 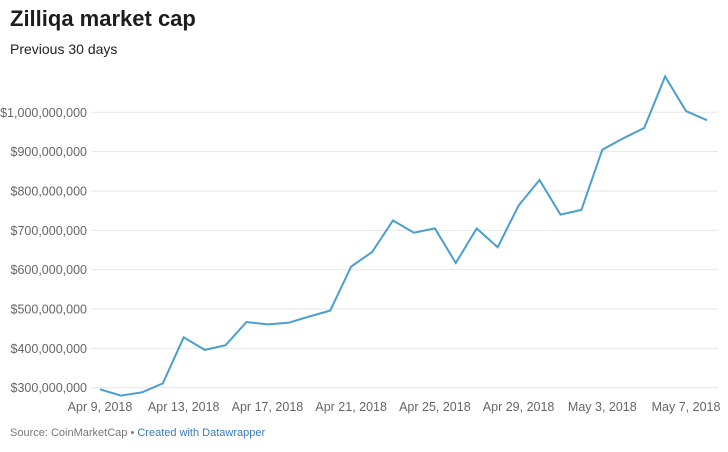 What do you see at coordinates (49, 388) in the screenshot?
I see `y-tick-label: $300,000,000` at bounding box center [49, 388].